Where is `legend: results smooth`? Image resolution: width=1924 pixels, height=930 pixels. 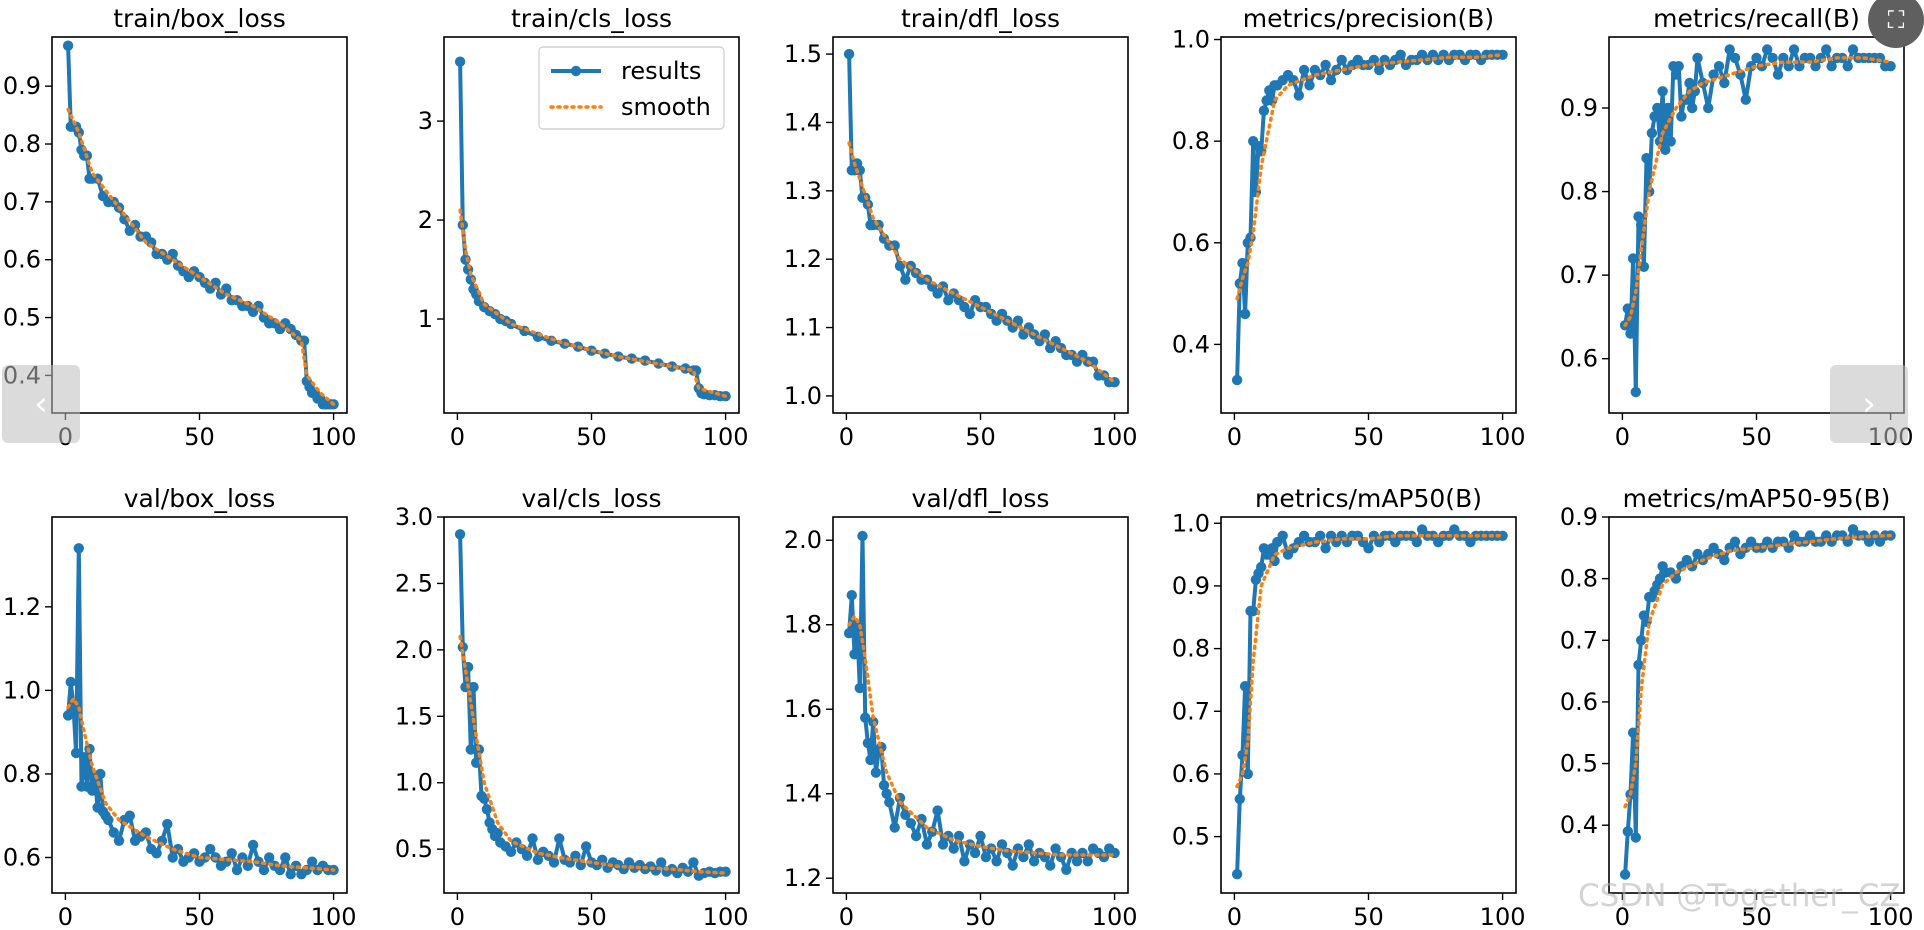 legend: results smooth is located at coordinates (631, 88).